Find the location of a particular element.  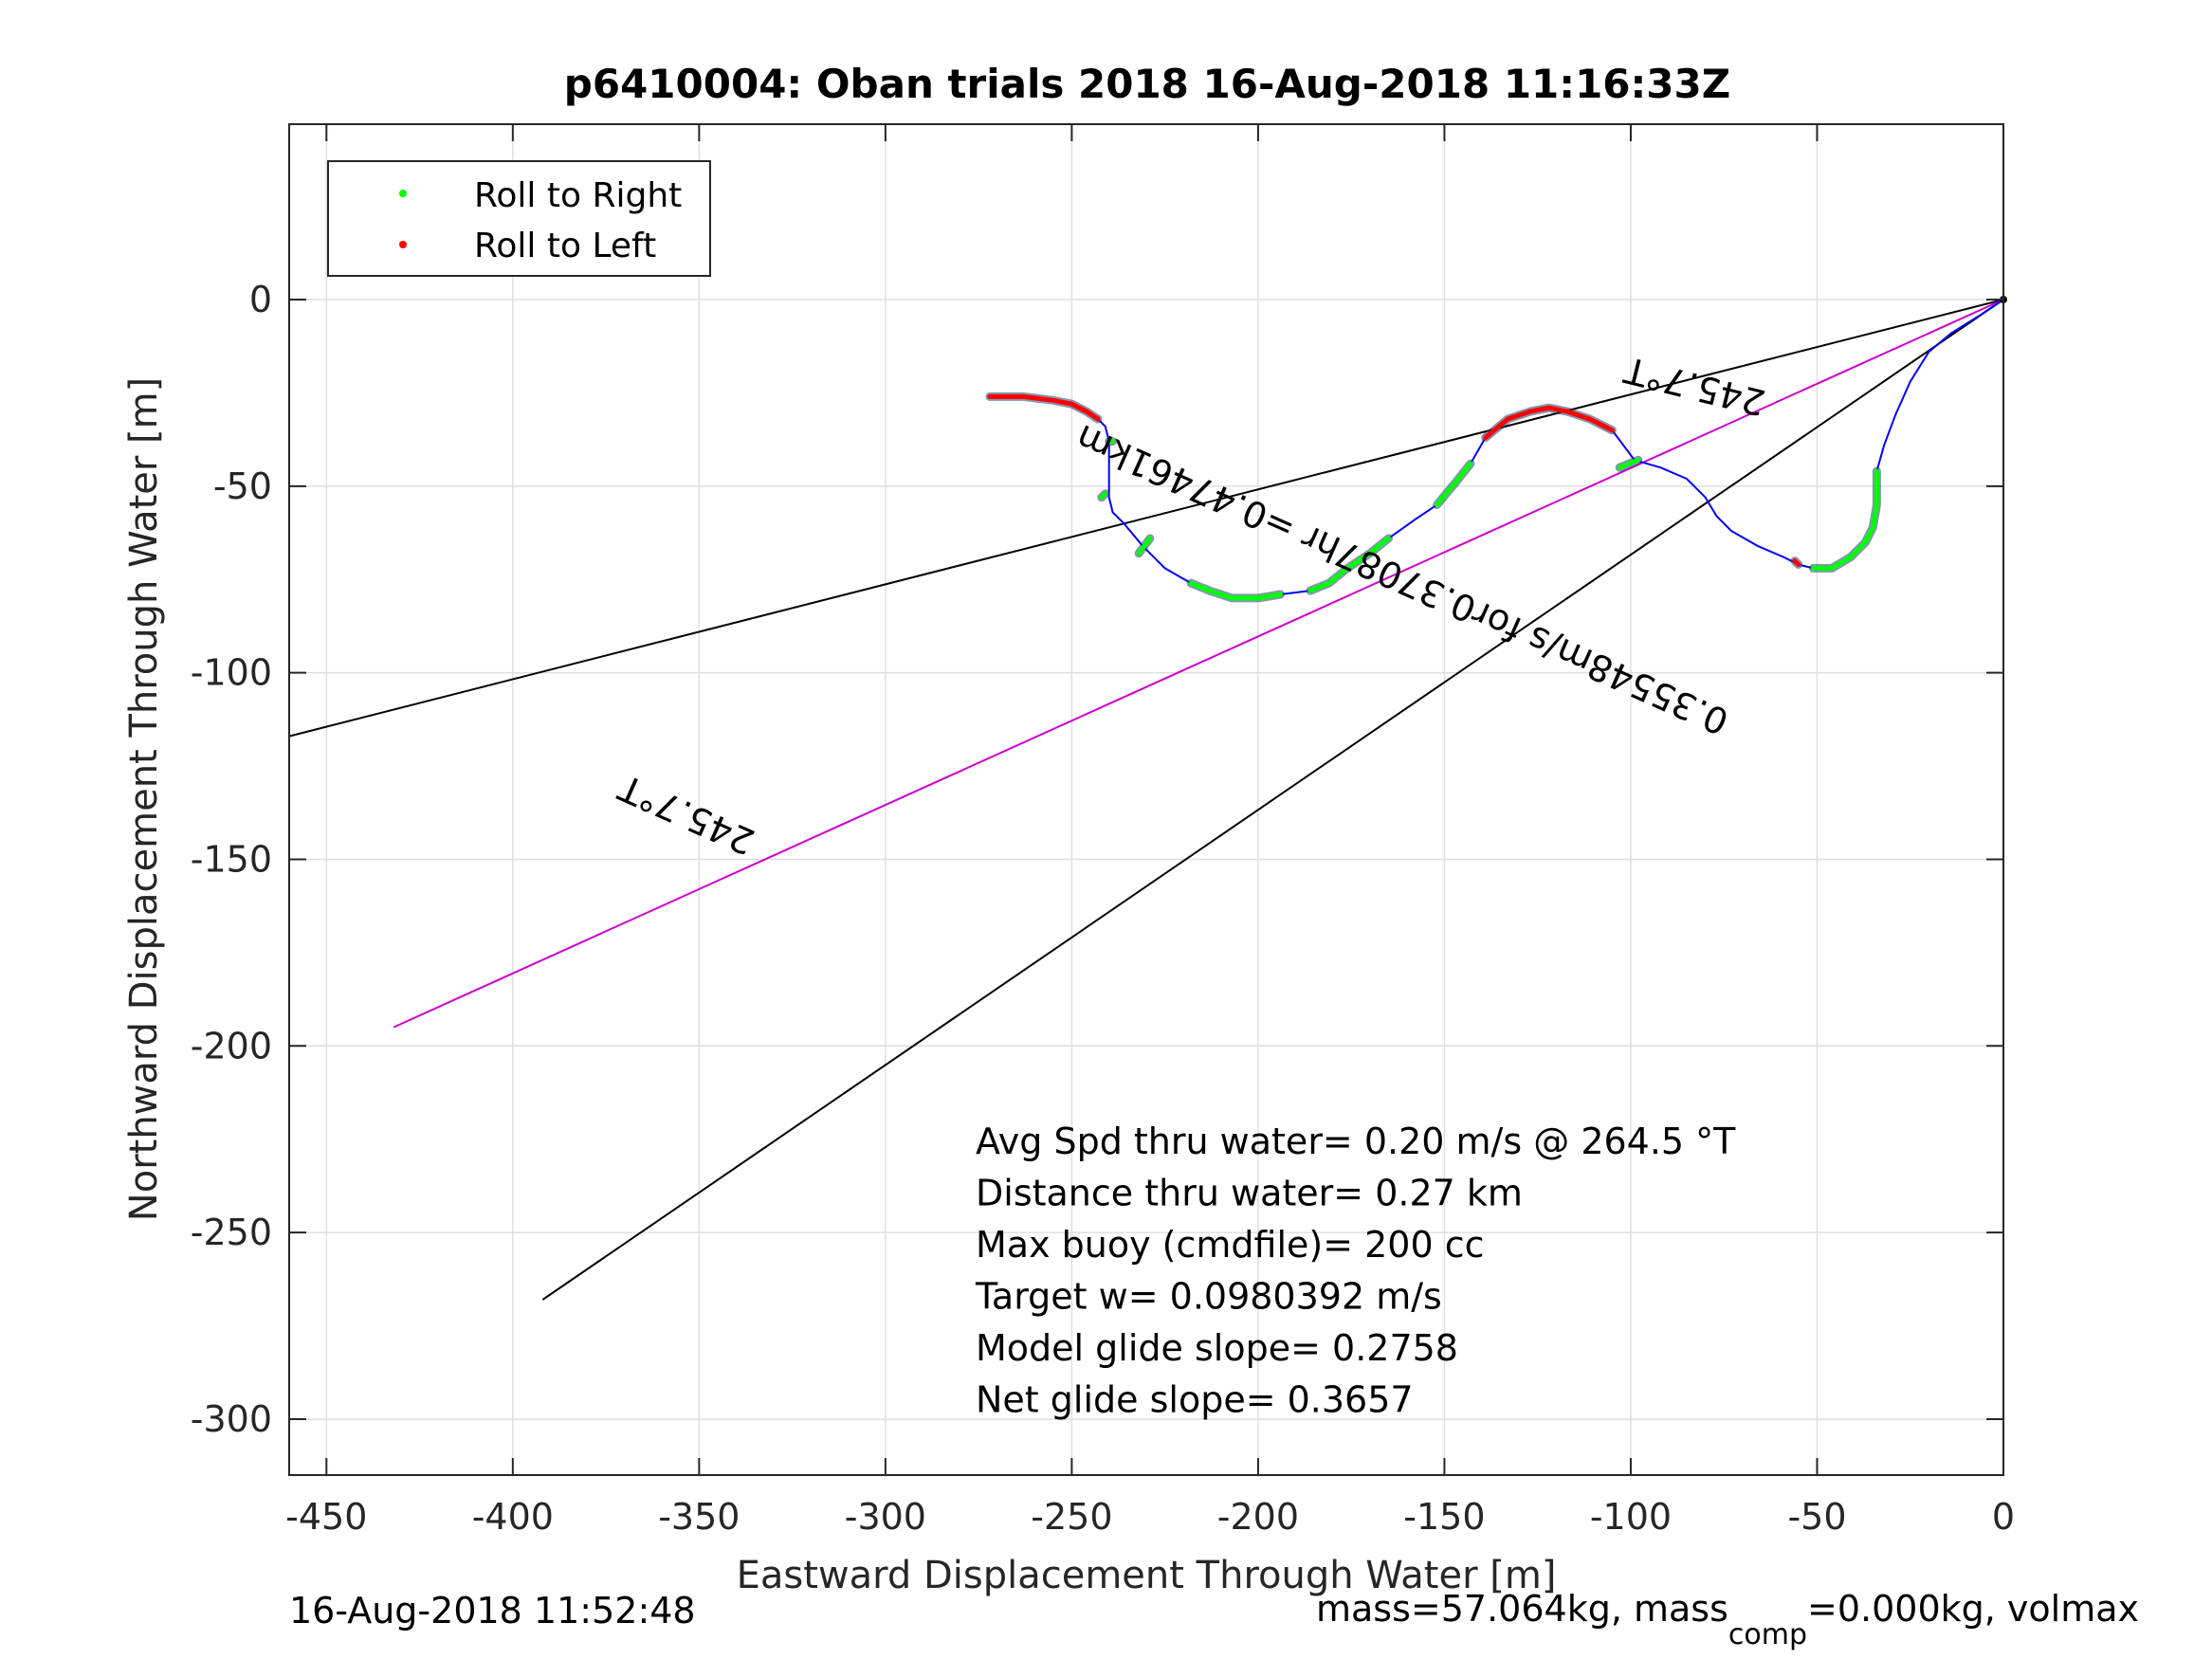

footer-mass: mass=57.064kg, masscomp=0.000kg, volmax is located at coordinates (1727, 1619).